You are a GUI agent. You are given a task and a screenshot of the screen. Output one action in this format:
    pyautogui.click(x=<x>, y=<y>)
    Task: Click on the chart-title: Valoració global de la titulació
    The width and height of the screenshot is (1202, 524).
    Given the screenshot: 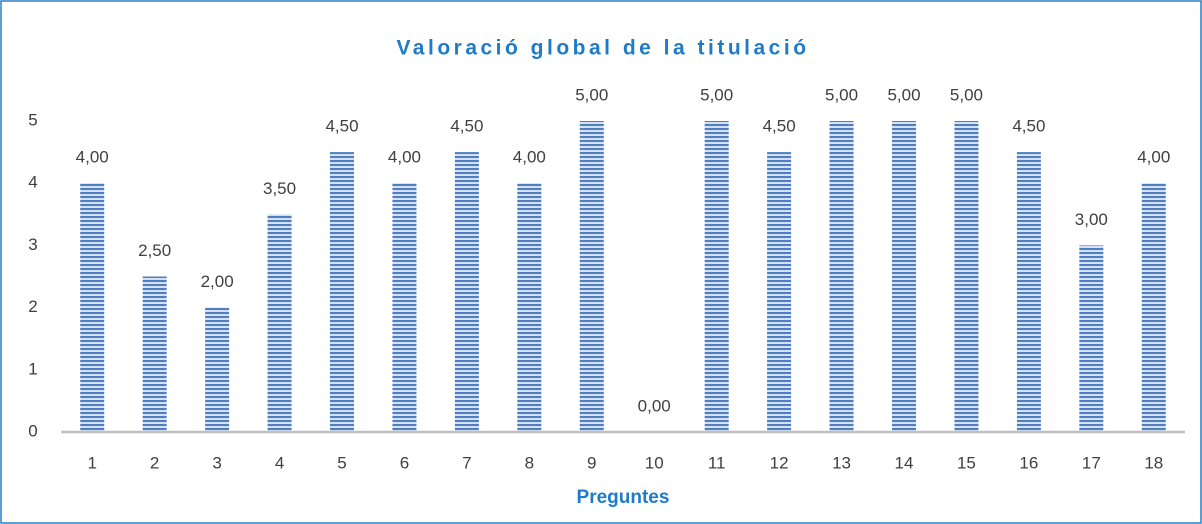 What is the action you would take?
    pyautogui.click(x=602, y=48)
    